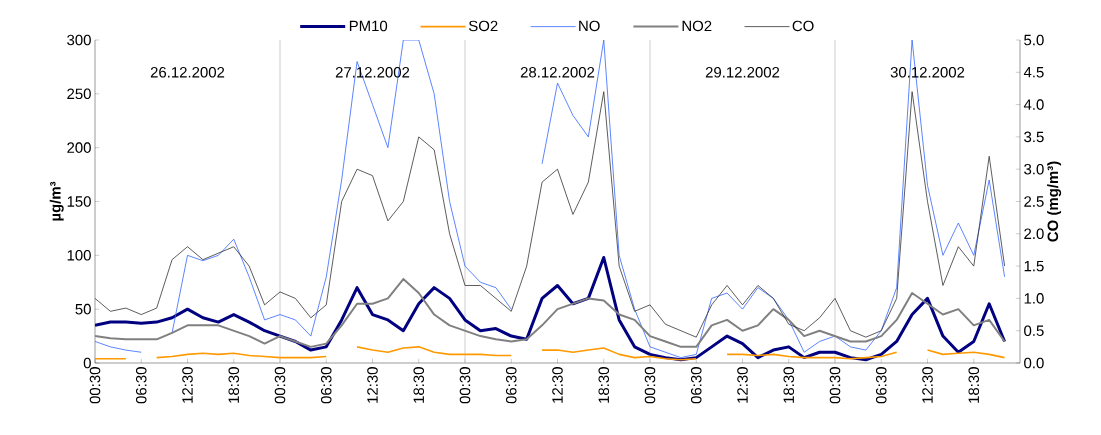  I want to click on y2-tick-label: 0.5, so click(1034, 330).